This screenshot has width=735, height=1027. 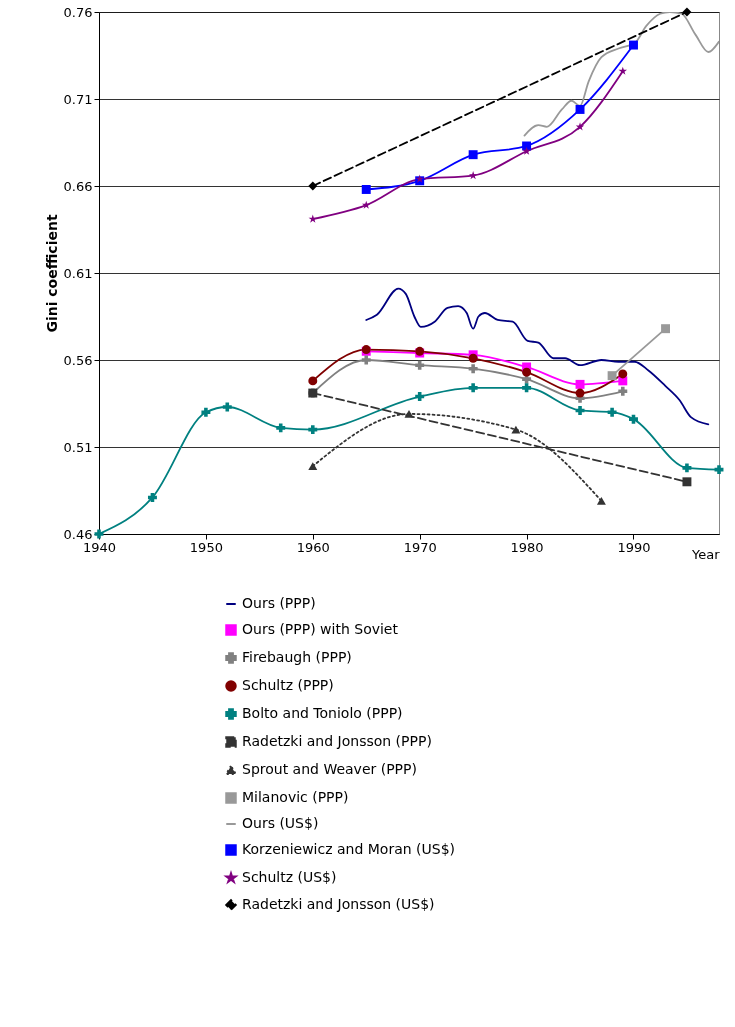 What do you see at coordinates (329, 769) in the screenshot?
I see `legend-label: Sprout and Weaver (PPP)` at bounding box center [329, 769].